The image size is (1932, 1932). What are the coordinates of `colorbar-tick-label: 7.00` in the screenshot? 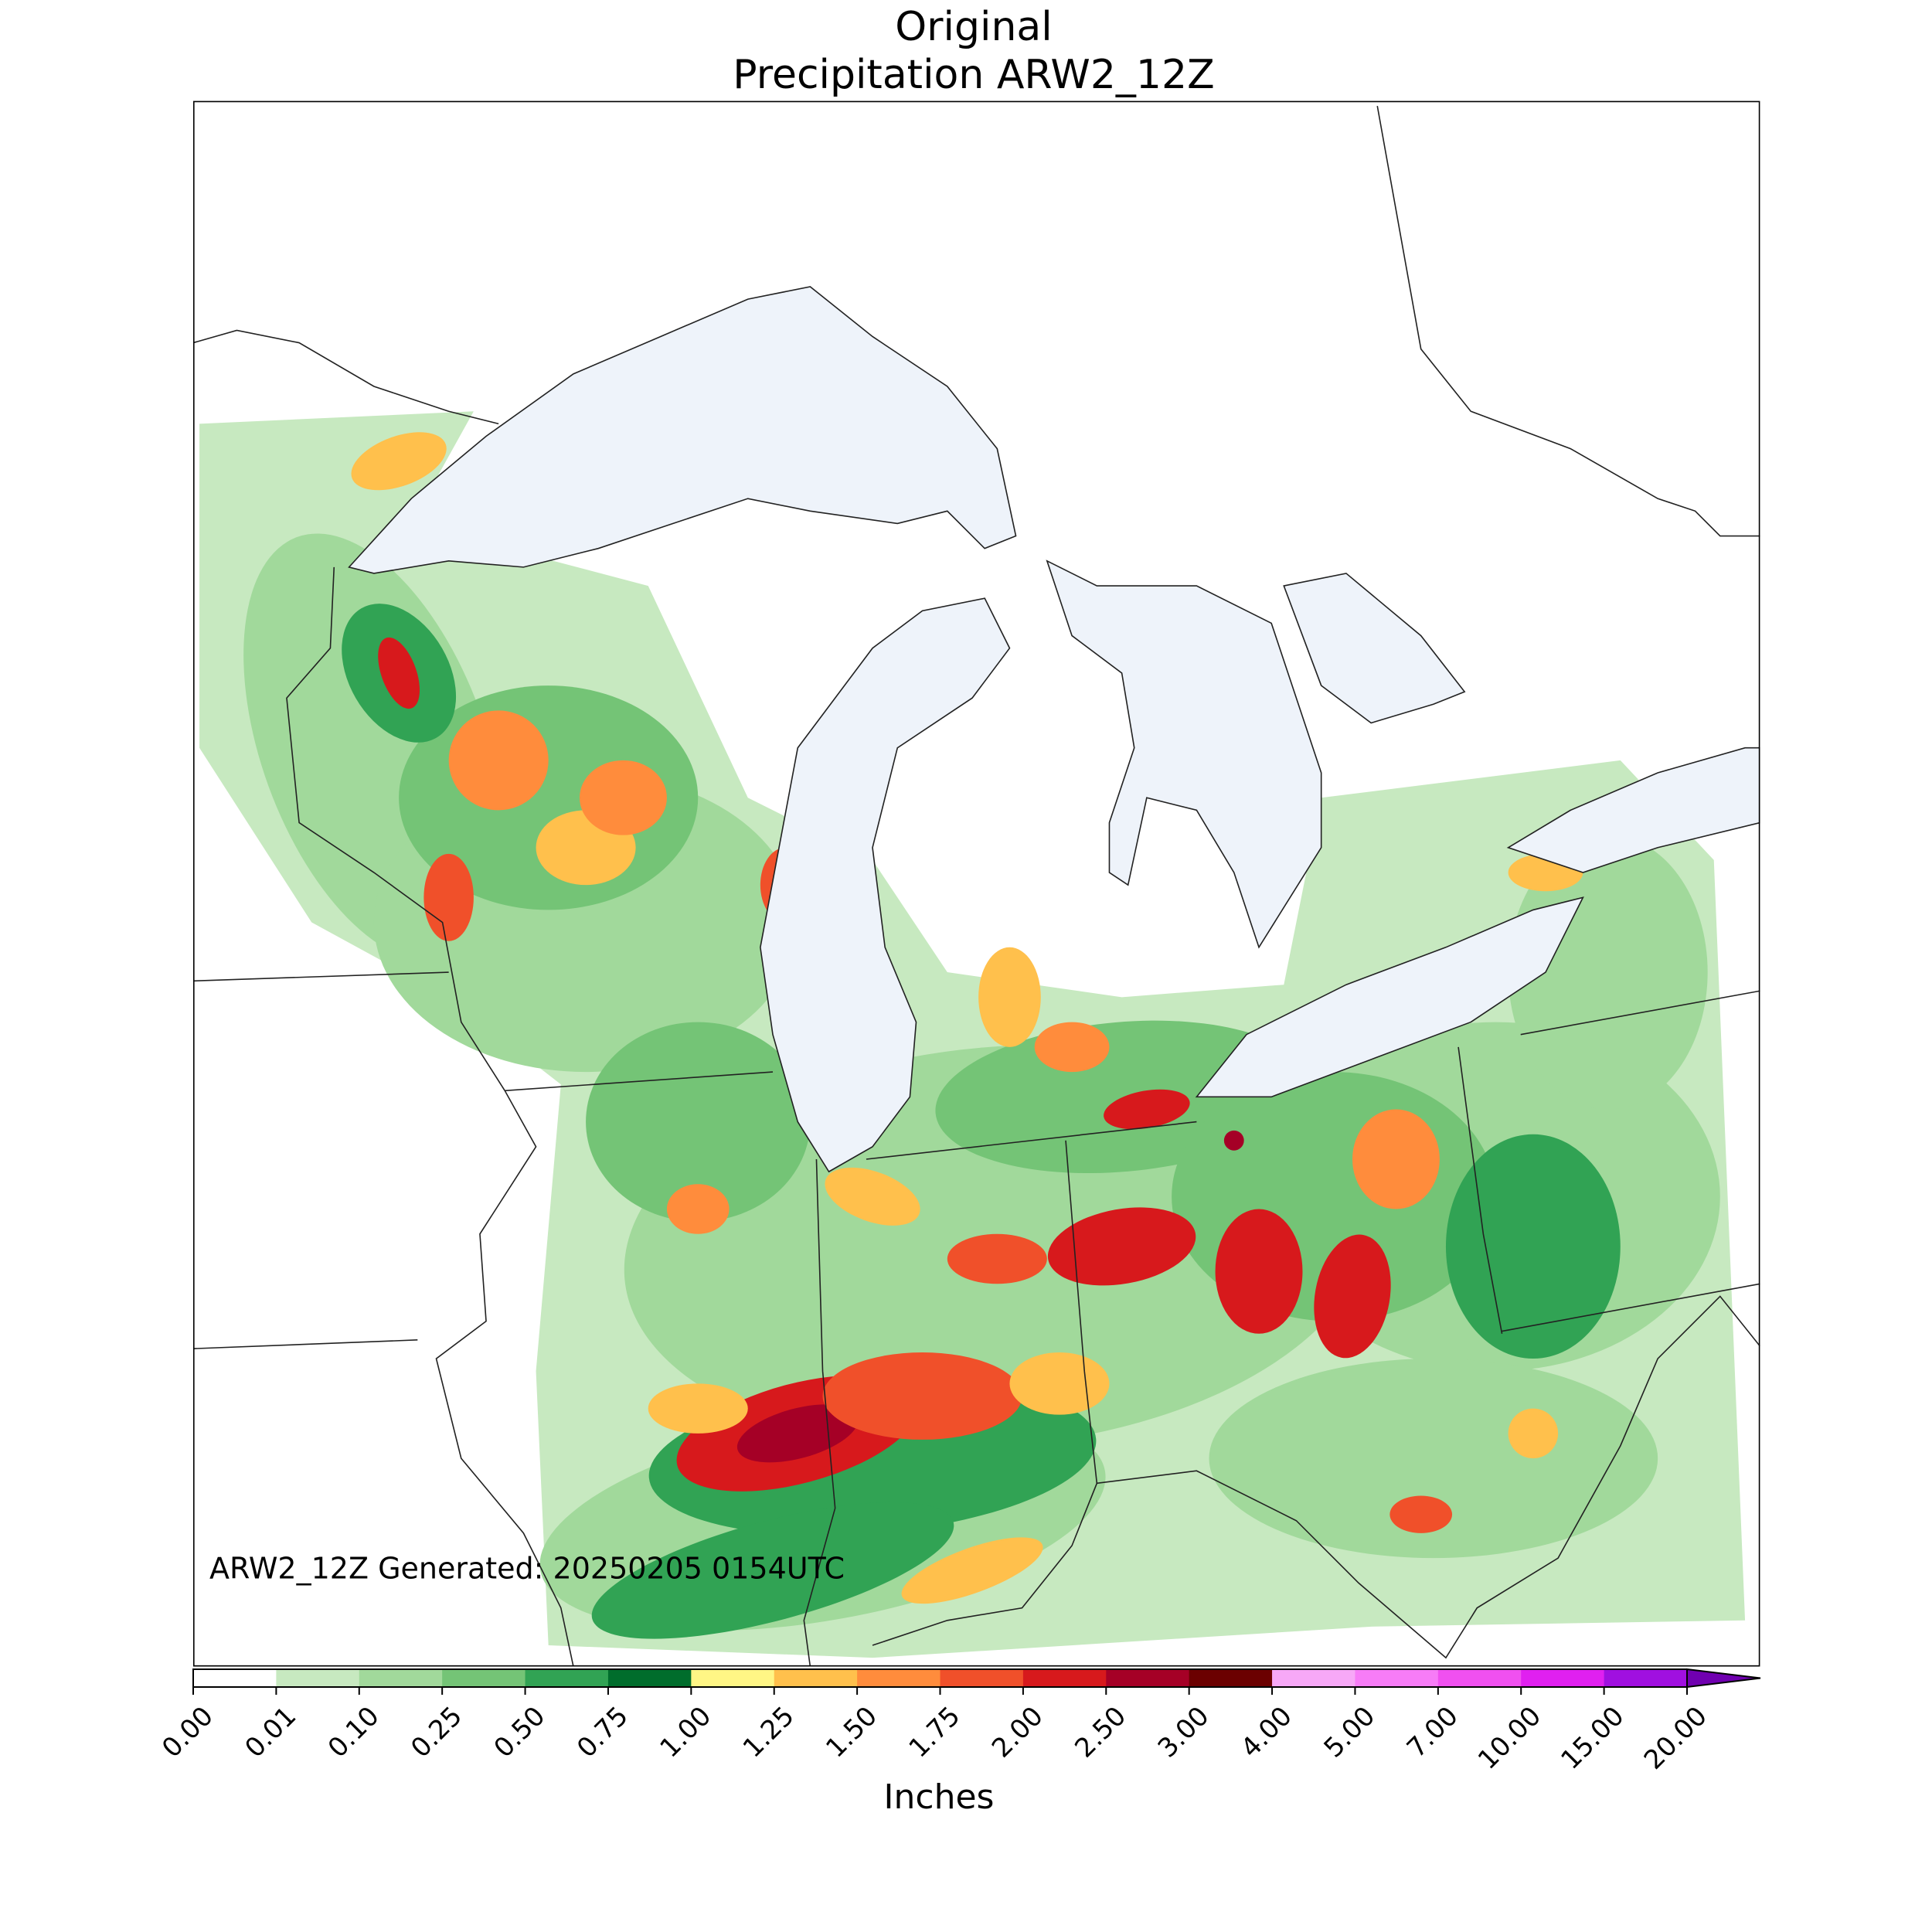 It's located at (1433, 1732).